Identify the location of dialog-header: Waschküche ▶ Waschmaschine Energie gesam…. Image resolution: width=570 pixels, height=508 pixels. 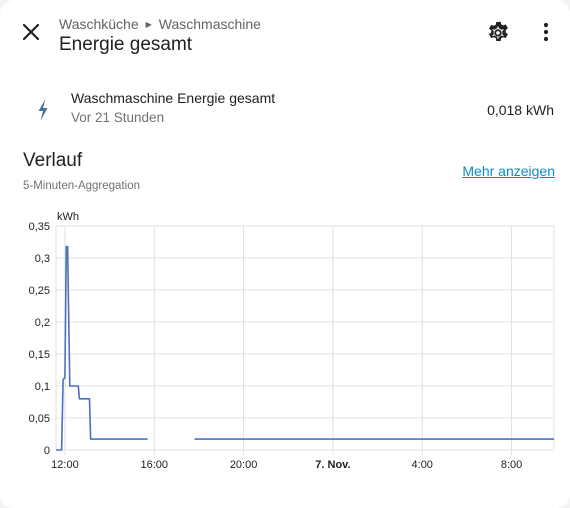
(285, 32).